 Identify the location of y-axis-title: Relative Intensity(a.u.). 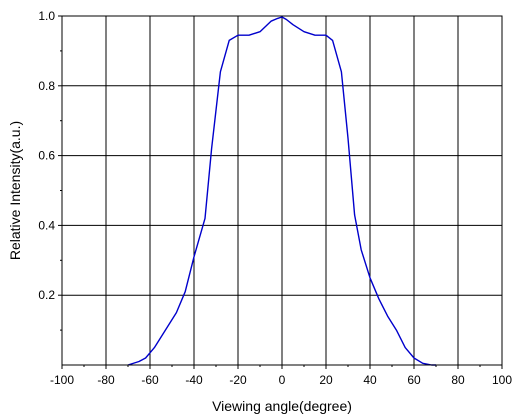
(15, 190).